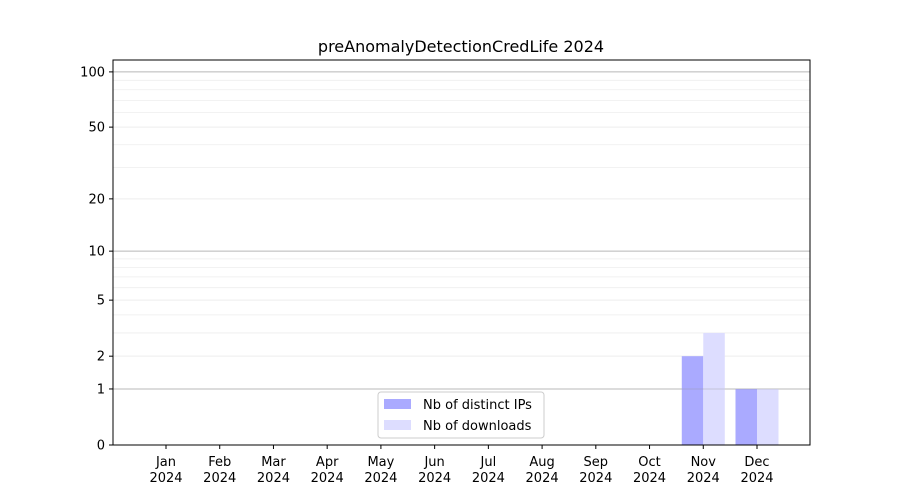  Describe the element at coordinates (165, 462) in the screenshot. I see `x-tick-label: Jan` at that location.